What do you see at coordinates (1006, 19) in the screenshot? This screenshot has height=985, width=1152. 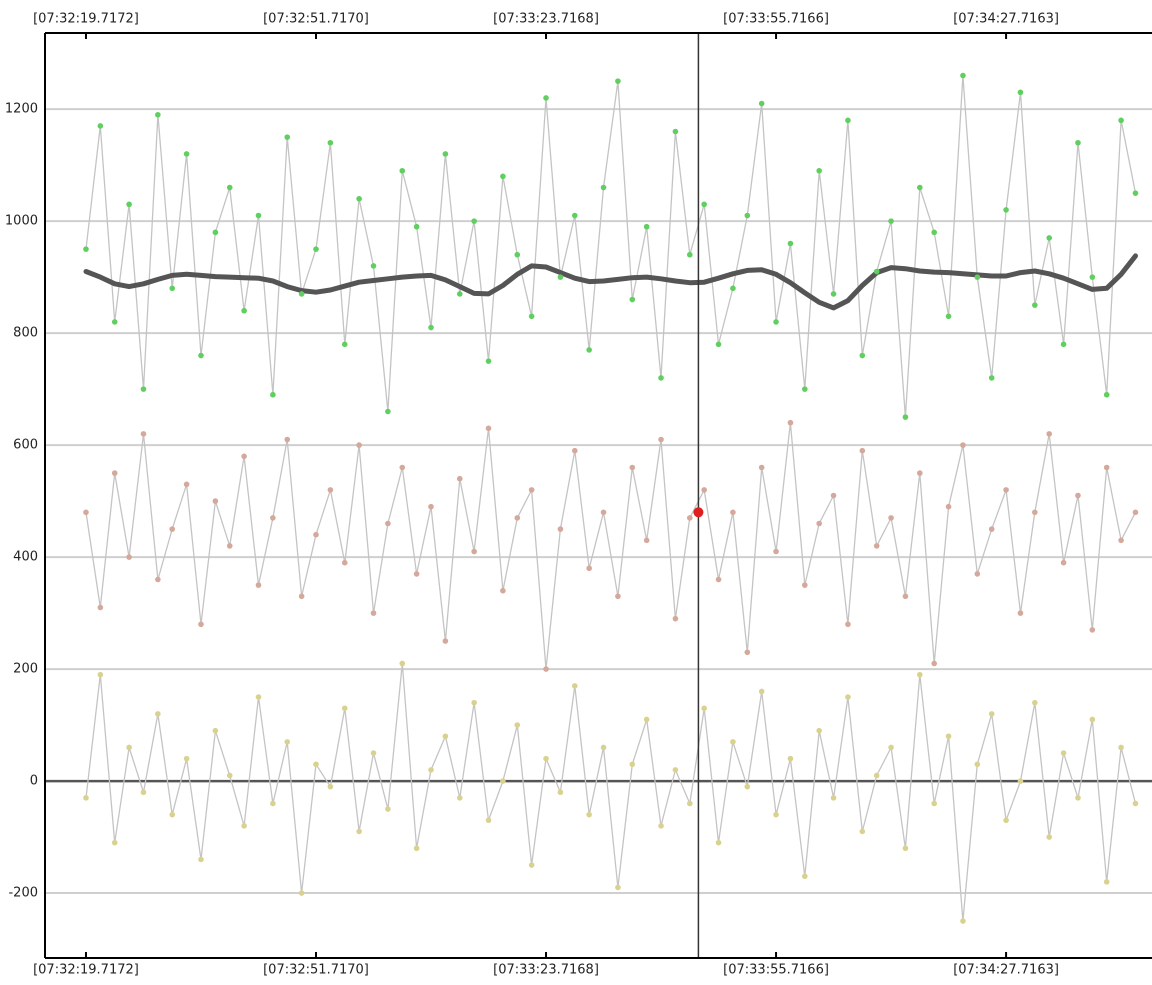 I see `x-tick-label-top: [07:34:27.7163]` at bounding box center [1006, 19].